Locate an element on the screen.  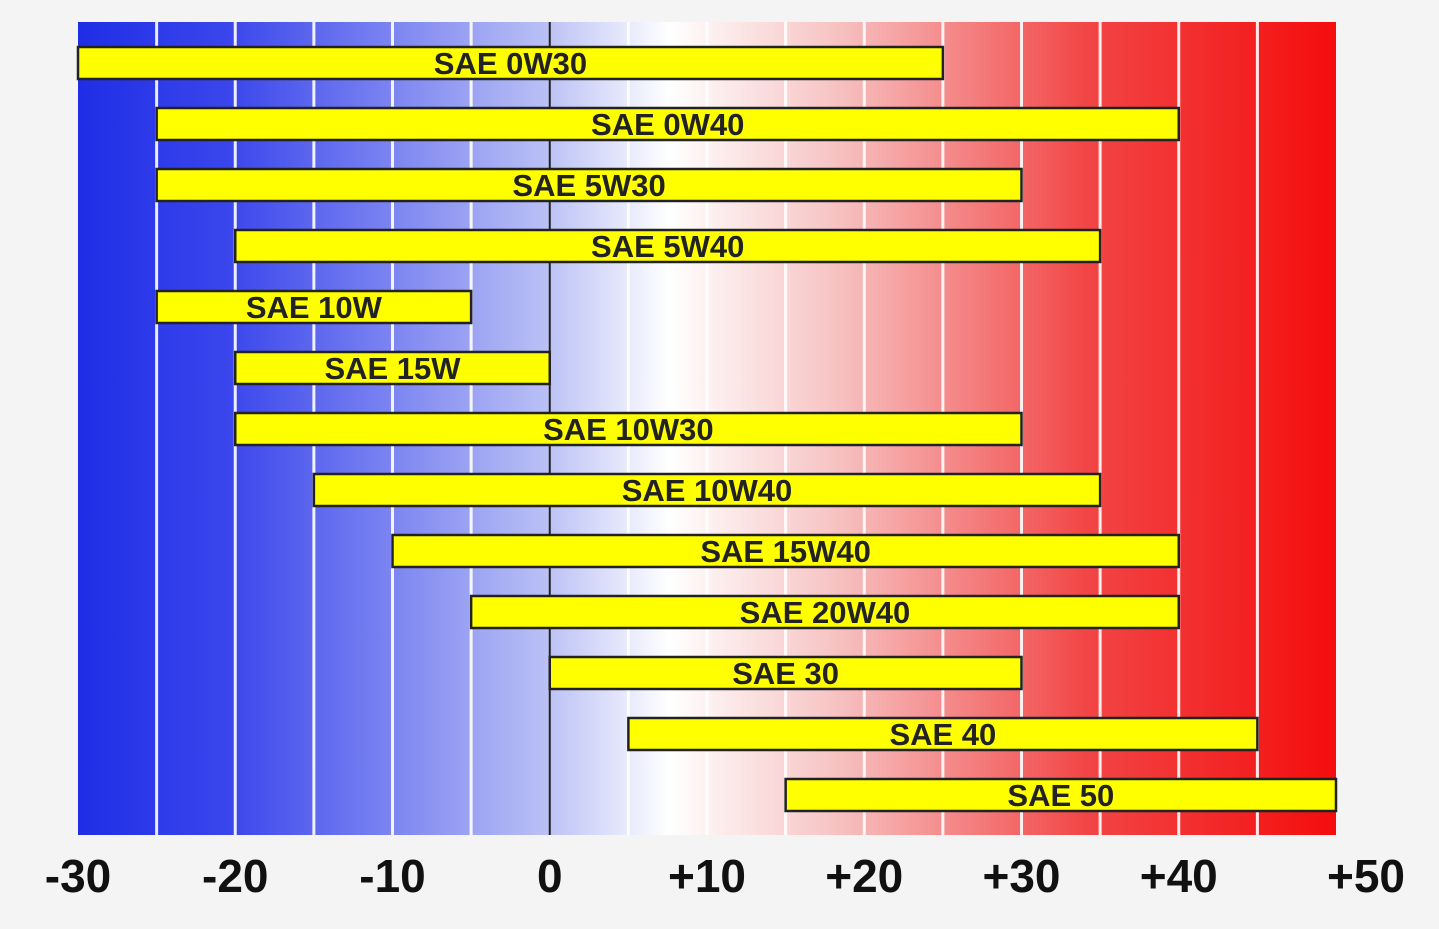
bar-label: SAE 5W40 is located at coordinates (667, 246).